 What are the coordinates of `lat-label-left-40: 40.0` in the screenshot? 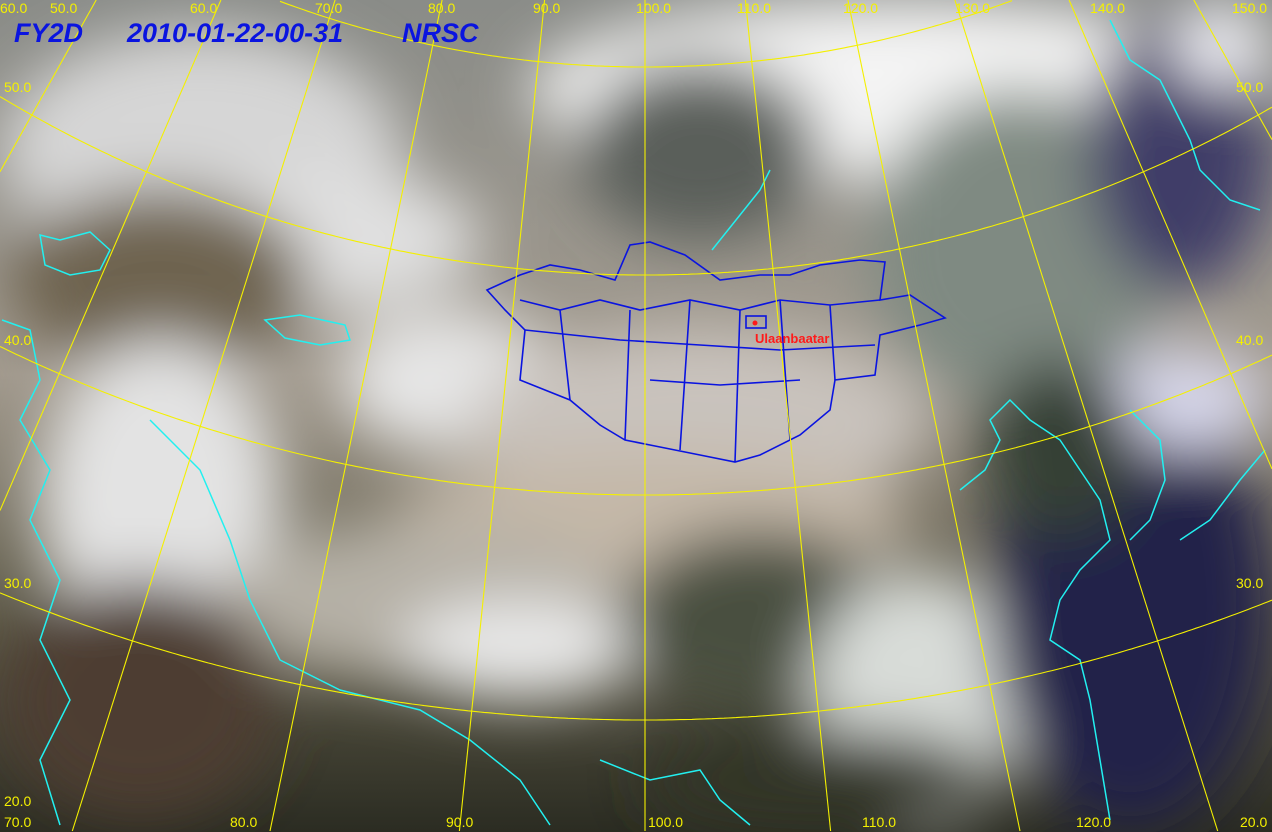 It's located at (17, 340).